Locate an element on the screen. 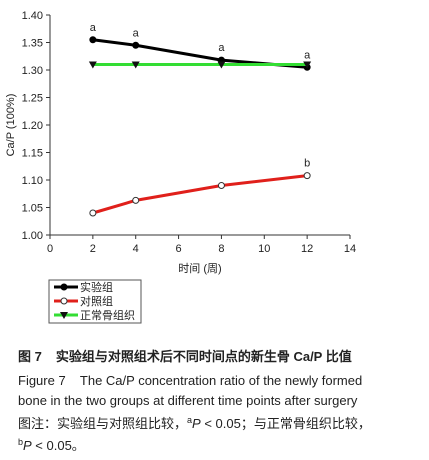 The image size is (429, 460). legend-label: 正常骨组织 is located at coordinates (107, 315).